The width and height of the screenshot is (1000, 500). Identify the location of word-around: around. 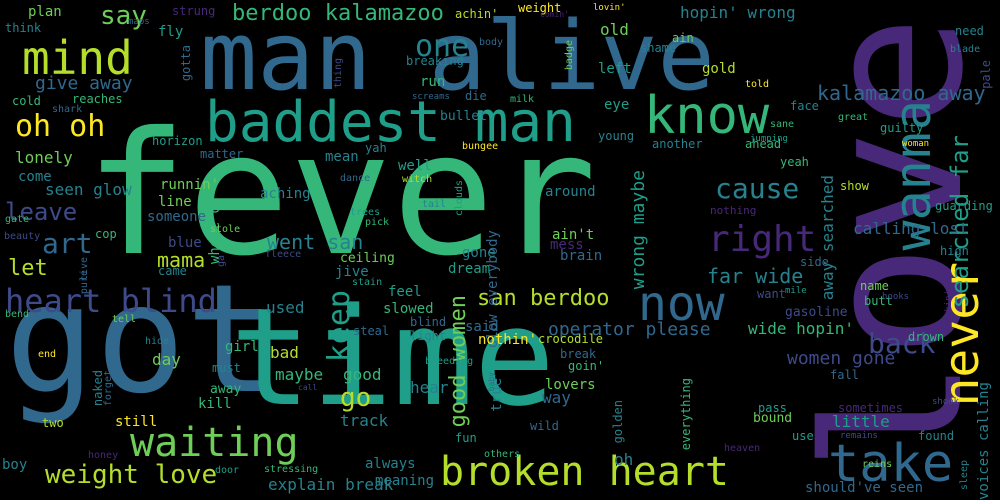
(570, 192).